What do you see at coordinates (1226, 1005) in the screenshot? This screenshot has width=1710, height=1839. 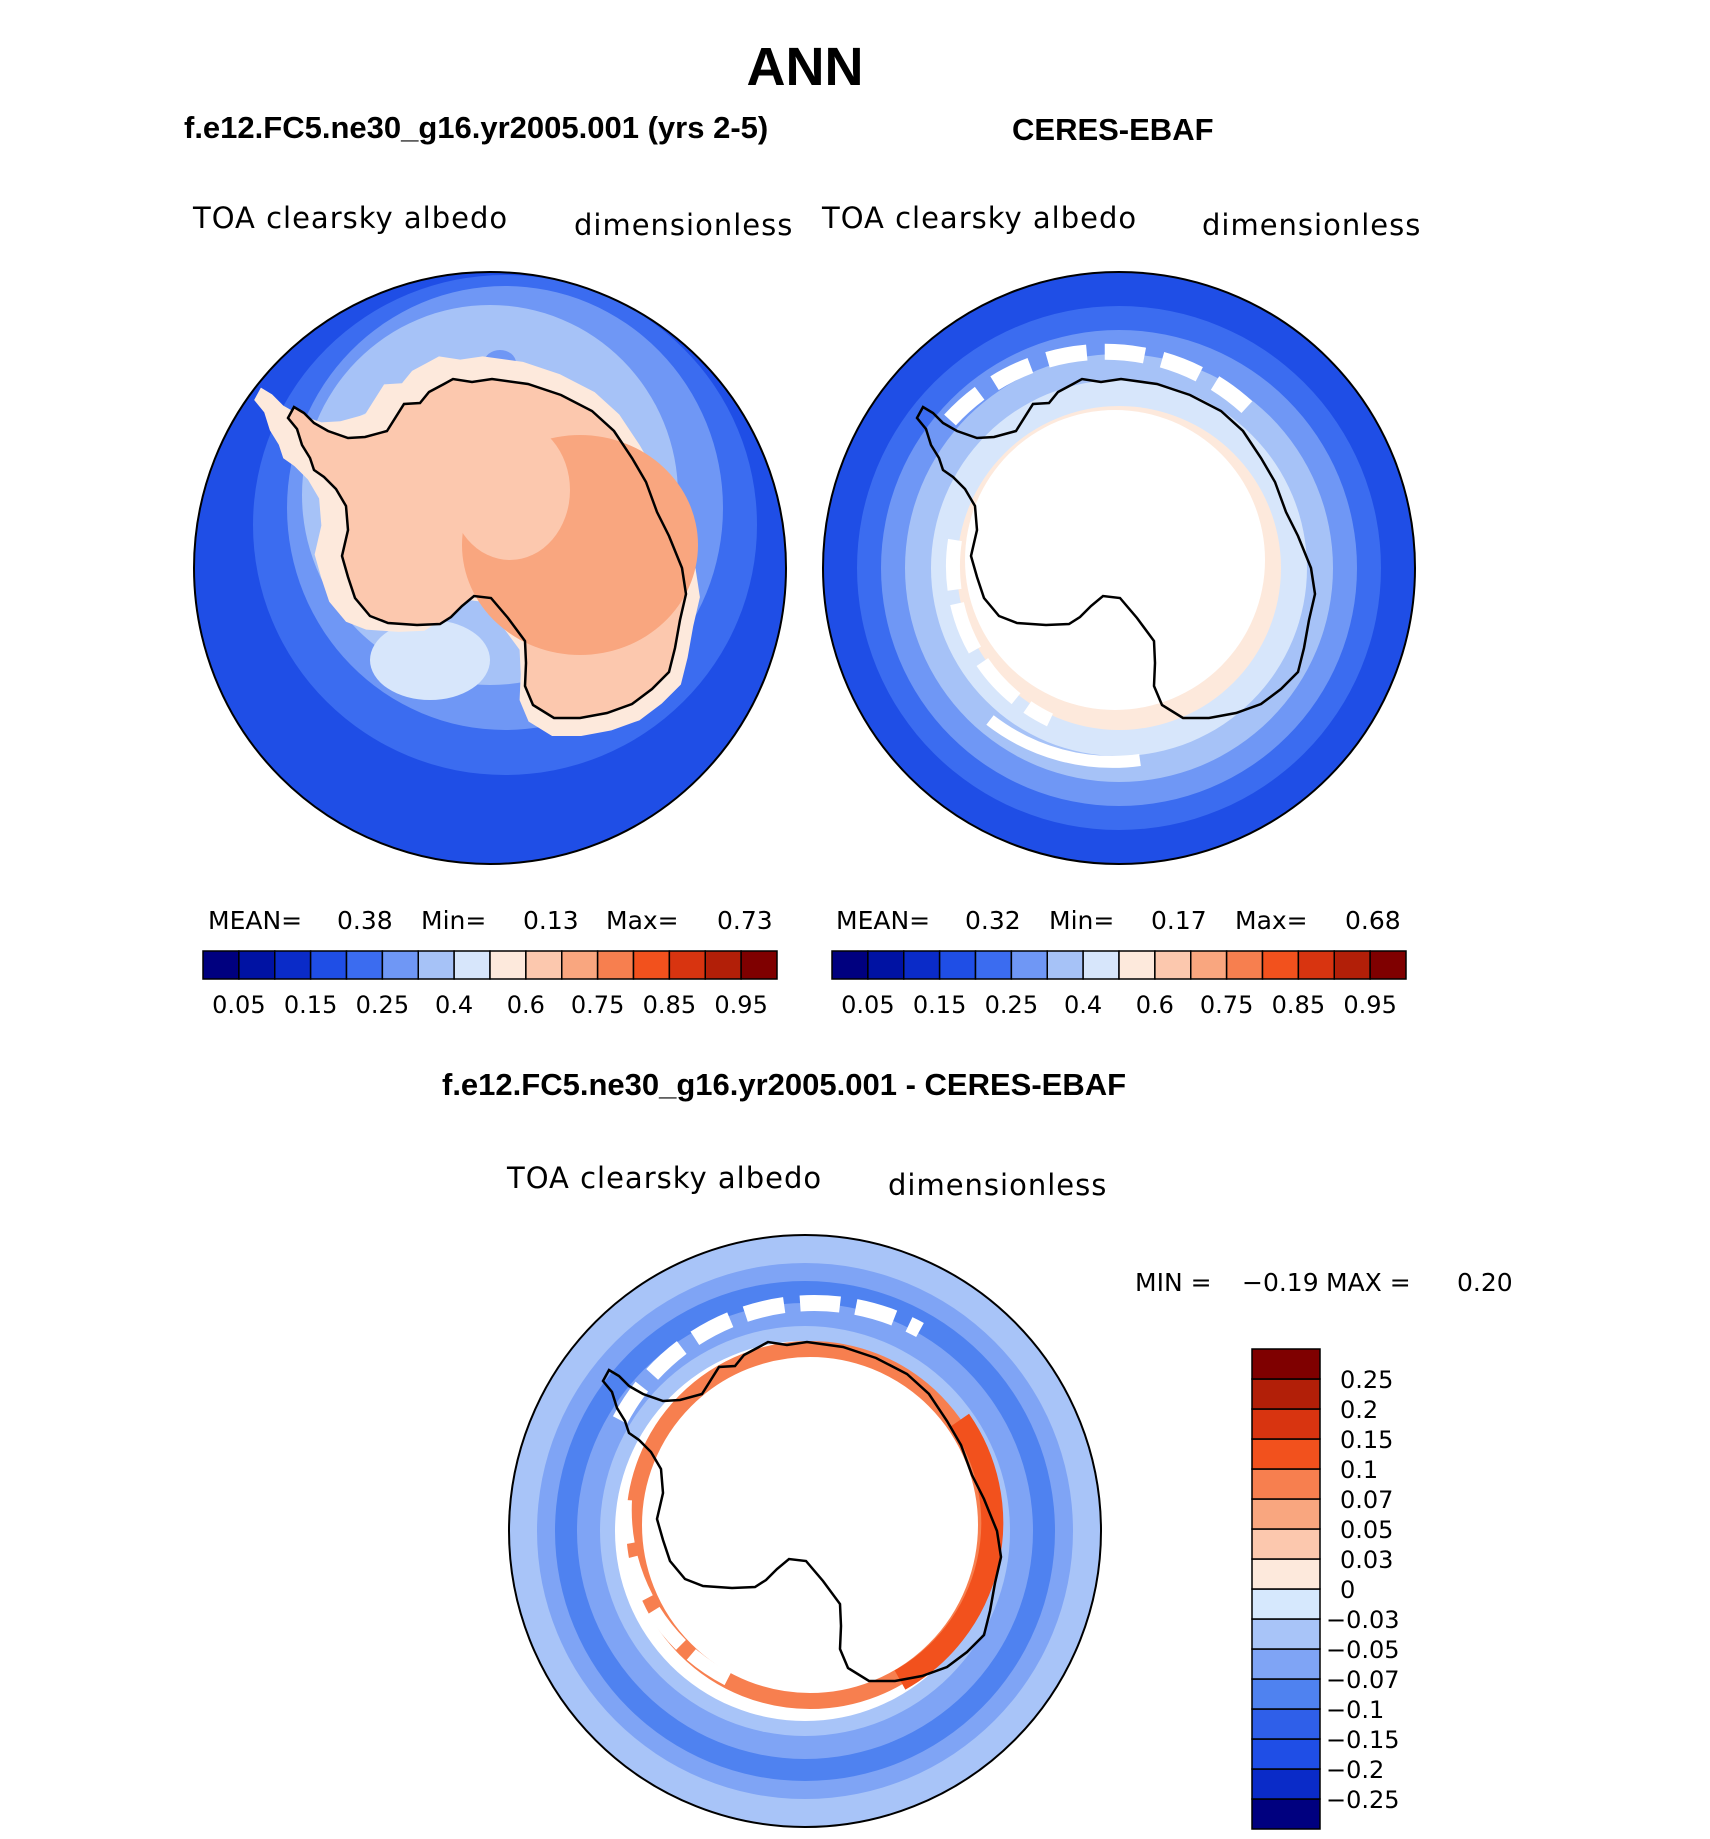 I see `colorbar-obs-tick-label: 0.75` at bounding box center [1226, 1005].